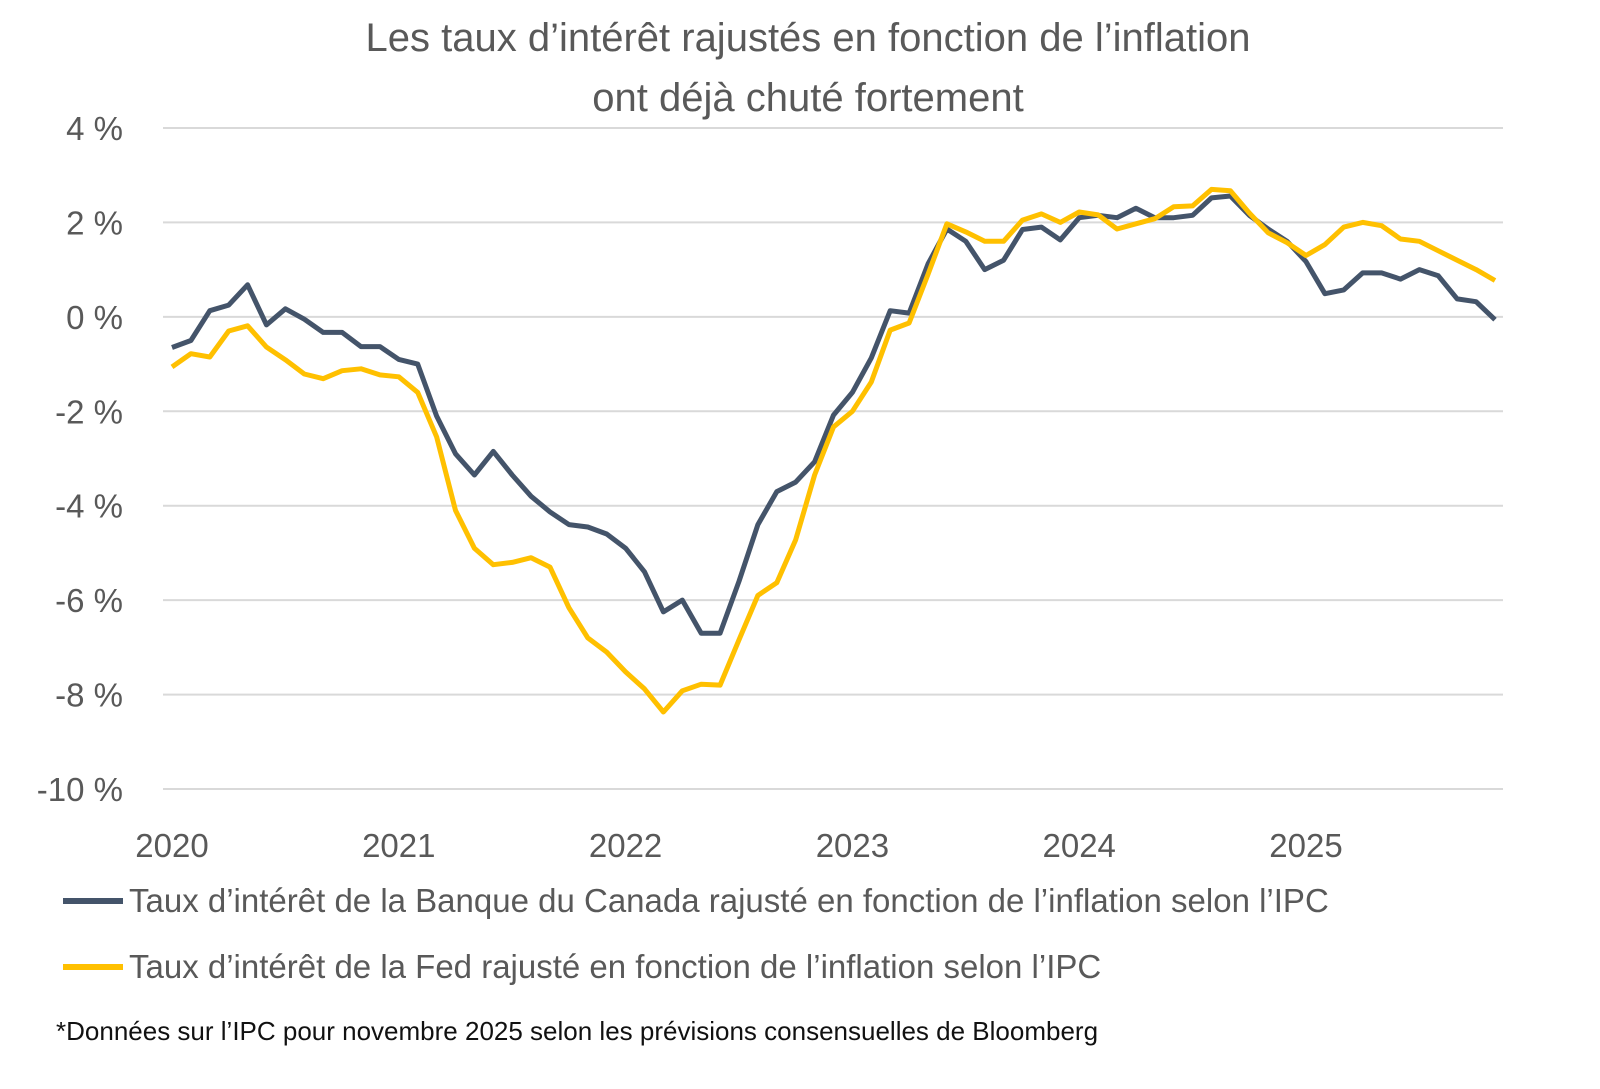  Describe the element at coordinates (808, 98) in the screenshot. I see `chart-title-line-2: ont déjà chuté fortement` at that location.